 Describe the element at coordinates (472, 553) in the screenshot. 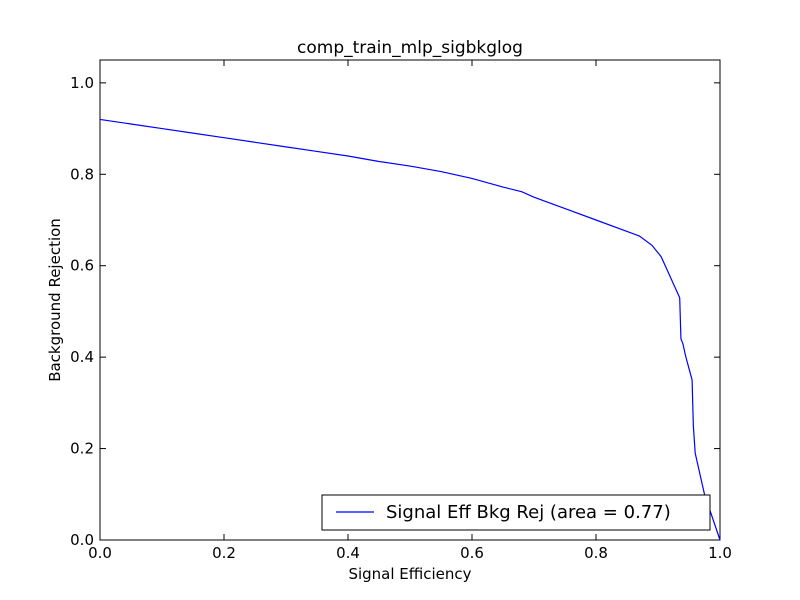

I see `x-tick-label: 0.6` at that location.